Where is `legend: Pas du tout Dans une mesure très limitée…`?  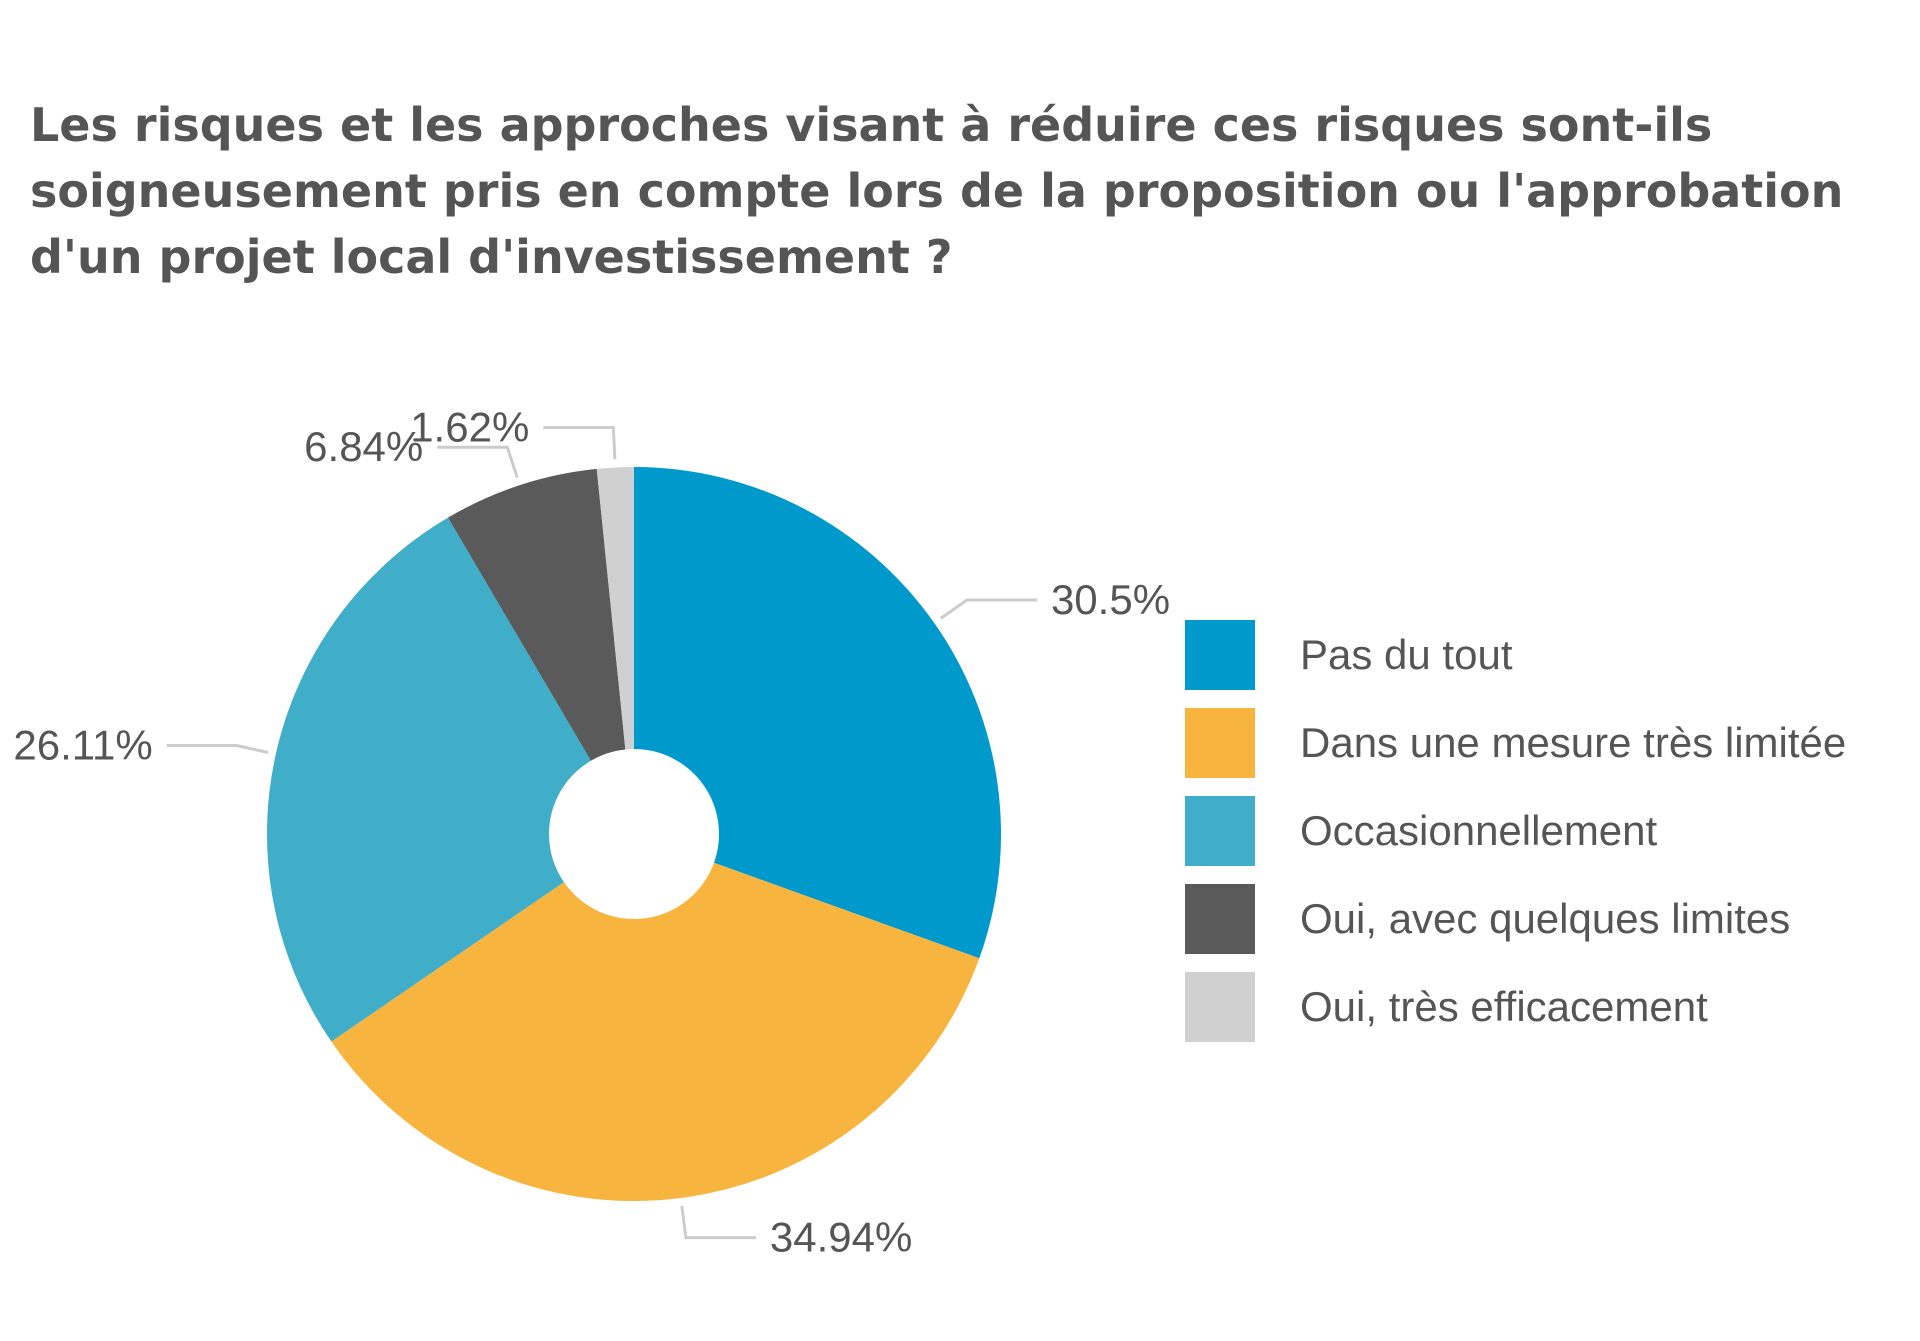 legend: Pas du tout Dans une mesure très limitée… is located at coordinates (1515, 840).